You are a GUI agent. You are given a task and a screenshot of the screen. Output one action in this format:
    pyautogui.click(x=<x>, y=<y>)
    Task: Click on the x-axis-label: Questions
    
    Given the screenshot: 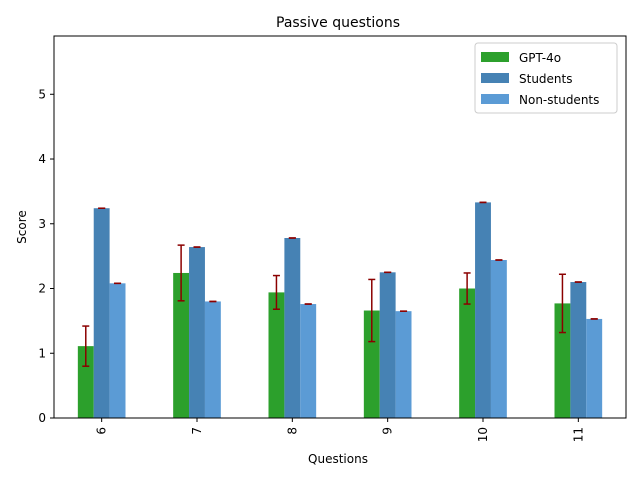 What is the action you would take?
    pyautogui.click(x=338, y=459)
    